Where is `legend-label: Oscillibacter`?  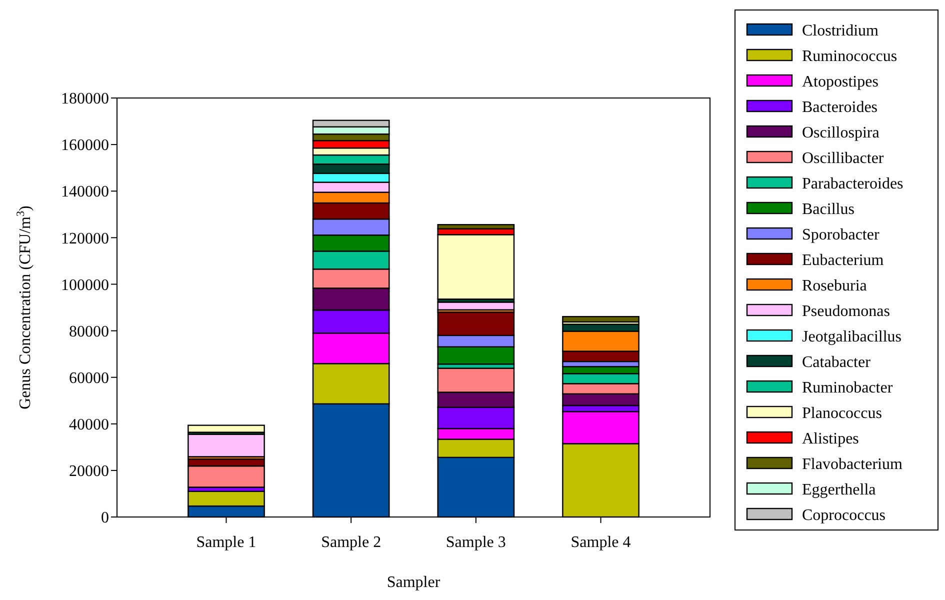 legend-label: Oscillibacter is located at coordinates (843, 159).